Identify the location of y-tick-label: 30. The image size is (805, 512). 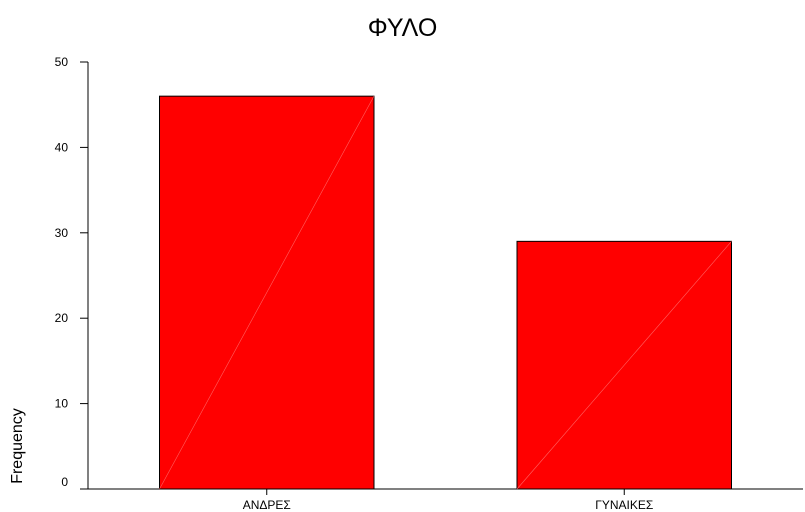
(62, 233).